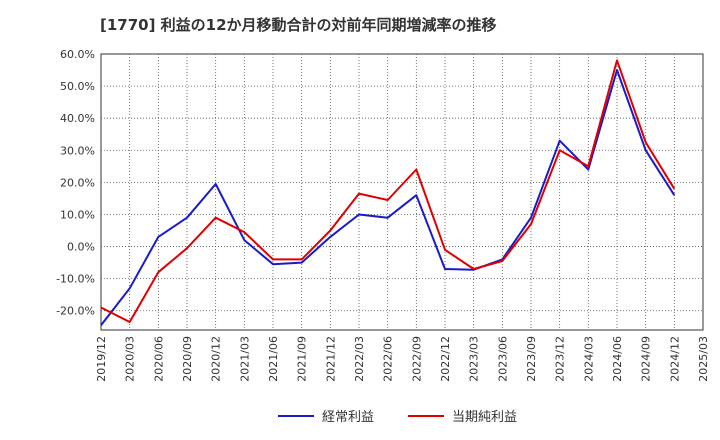 The width and height of the screenshot is (720, 440). I want to click on x-tick-label: 2020/03, so click(130, 359).